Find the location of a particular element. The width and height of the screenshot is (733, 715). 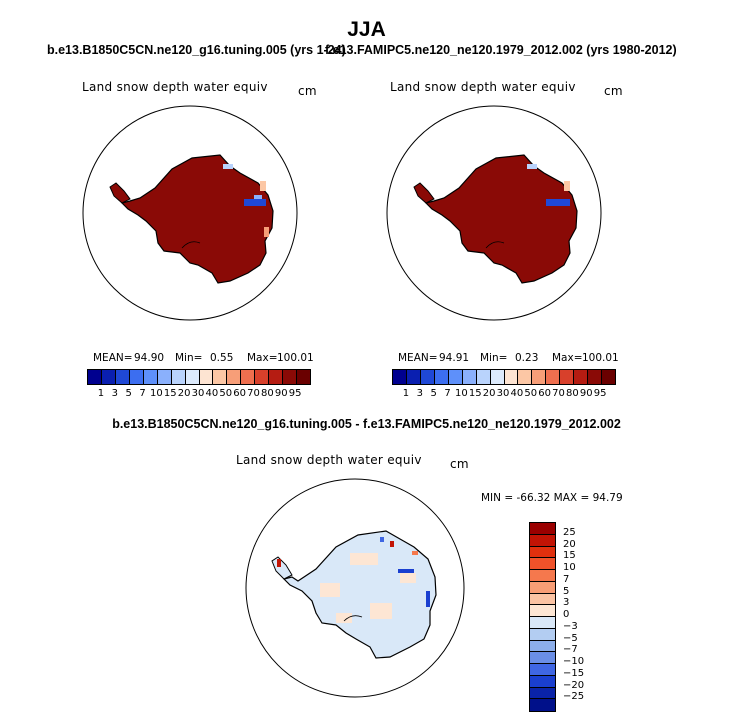

right-colorbar is located at coordinates (504, 377).